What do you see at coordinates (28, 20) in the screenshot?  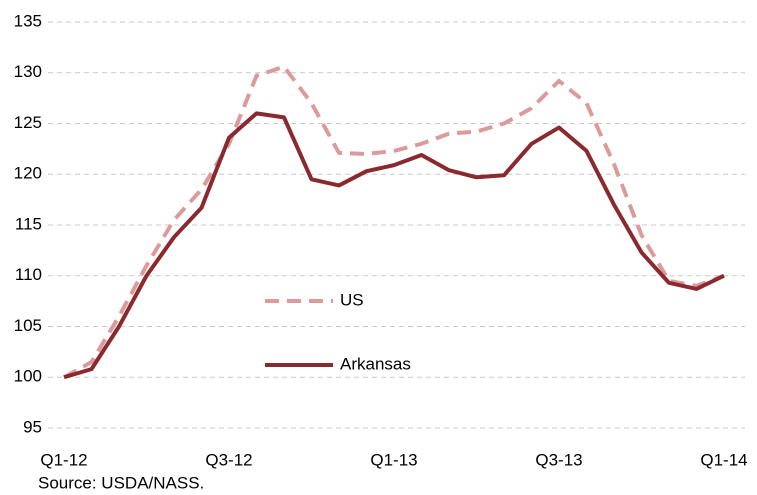 I see `y-tick-label: 135` at bounding box center [28, 20].